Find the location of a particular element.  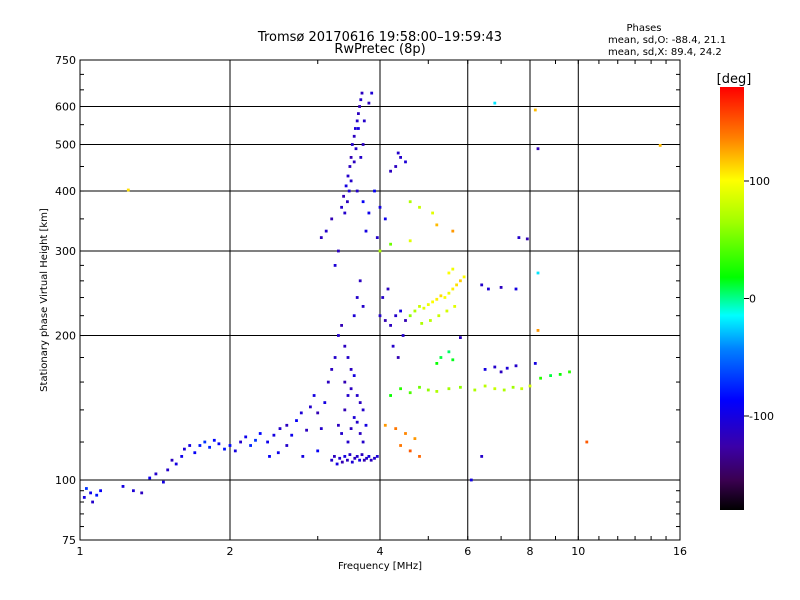

y-tick-label: 600 is located at coordinates (65, 107).